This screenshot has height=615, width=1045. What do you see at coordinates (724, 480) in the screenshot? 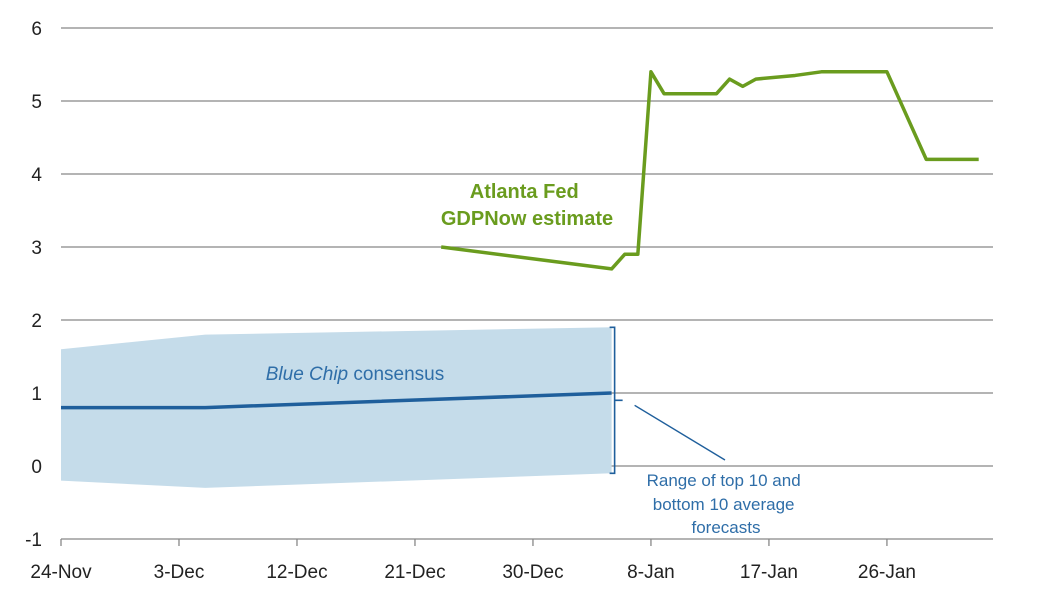
I see `range-label-line1: Range of top 10 and` at bounding box center [724, 480].